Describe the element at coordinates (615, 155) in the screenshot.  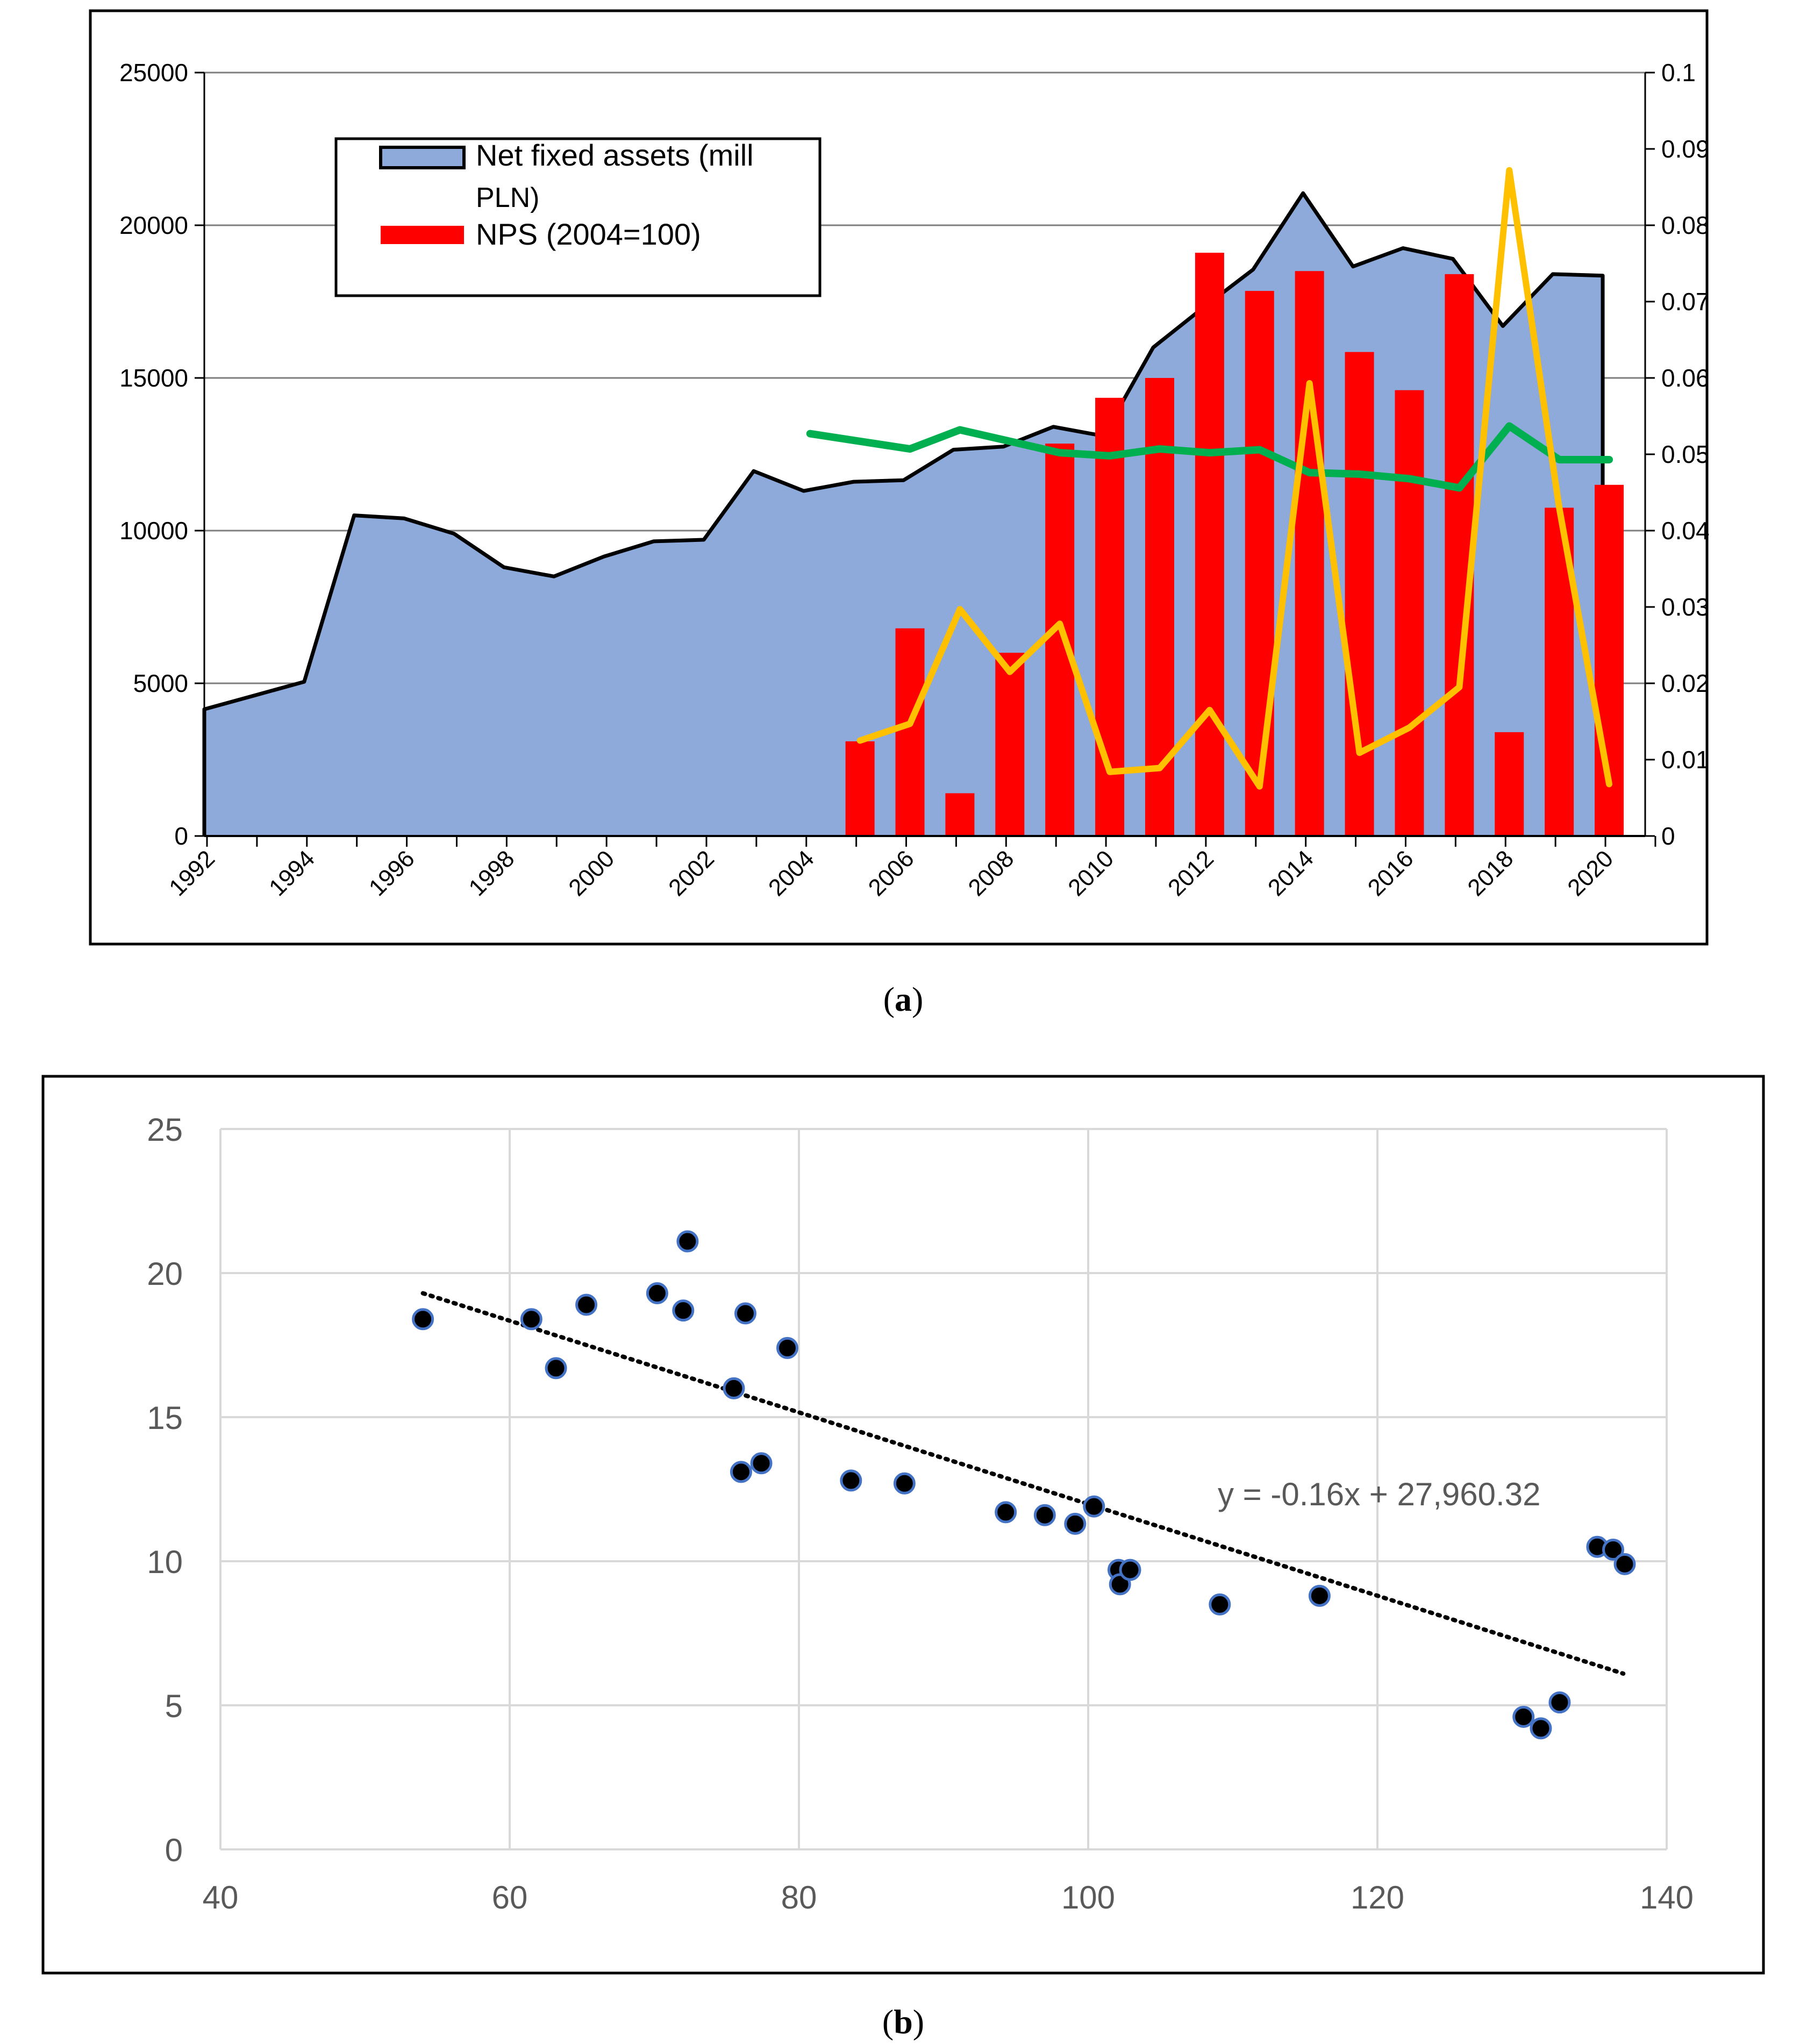
I see `legend-label-area-line1: Net fixed assets (mill` at that location.